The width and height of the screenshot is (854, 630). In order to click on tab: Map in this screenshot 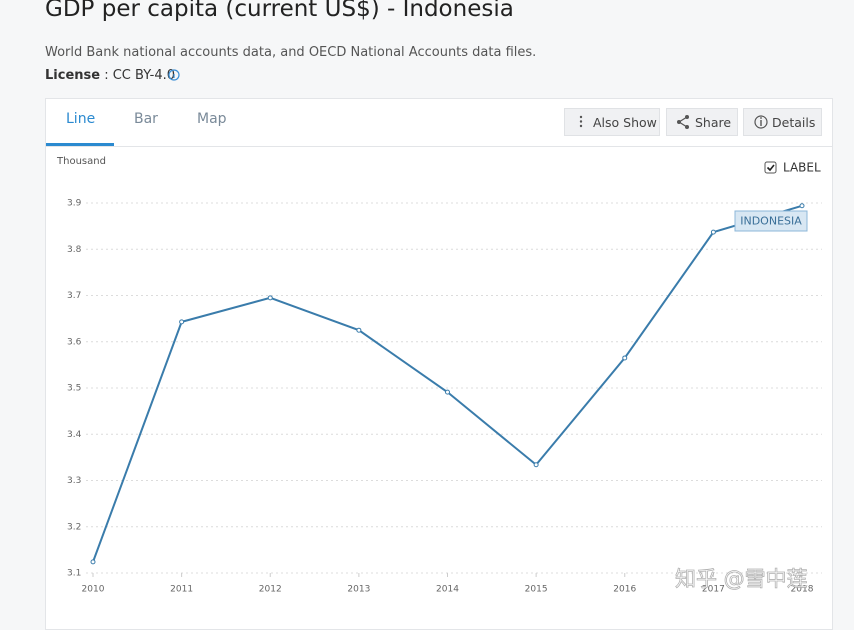, I will do `click(212, 119)`.